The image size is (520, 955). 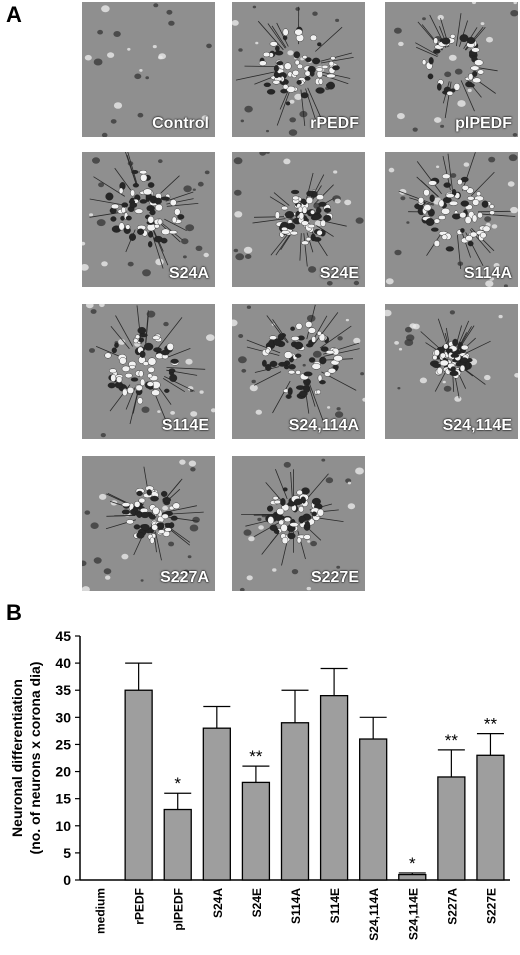 I want to click on y-tick-label: 0, so click(x=67, y=880).